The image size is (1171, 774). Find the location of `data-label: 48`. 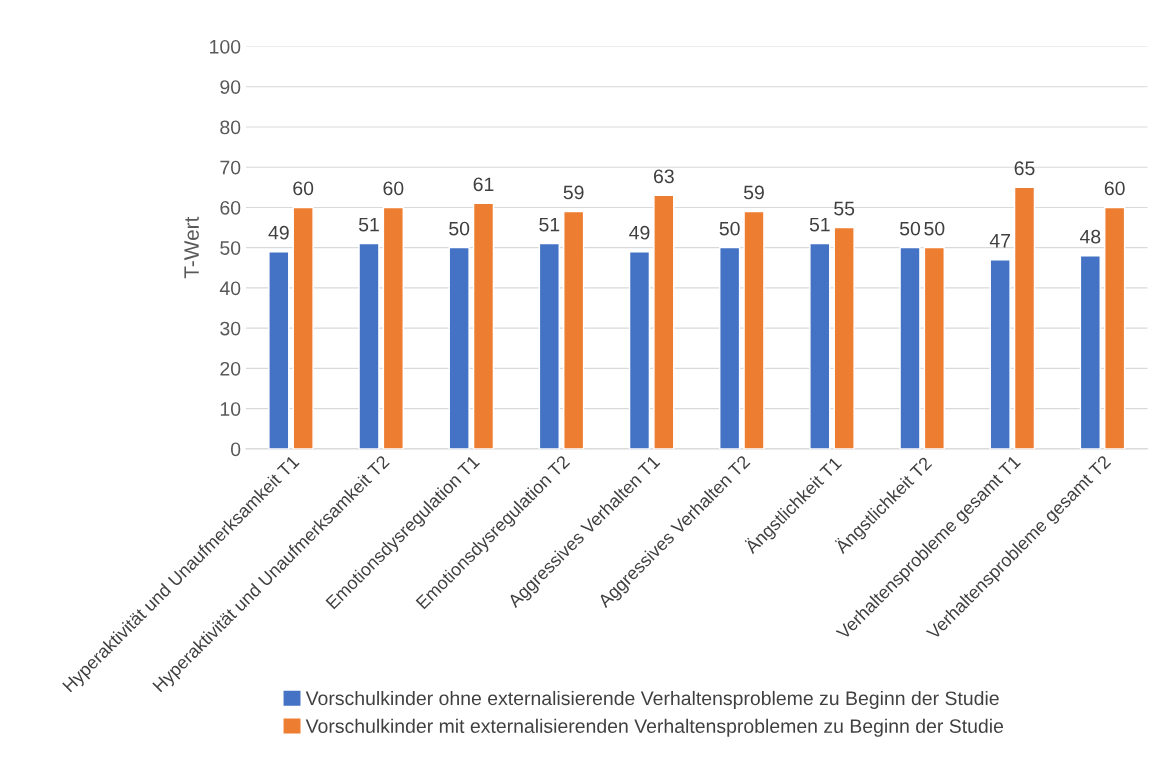

data-label: 48 is located at coordinates (1090, 236).